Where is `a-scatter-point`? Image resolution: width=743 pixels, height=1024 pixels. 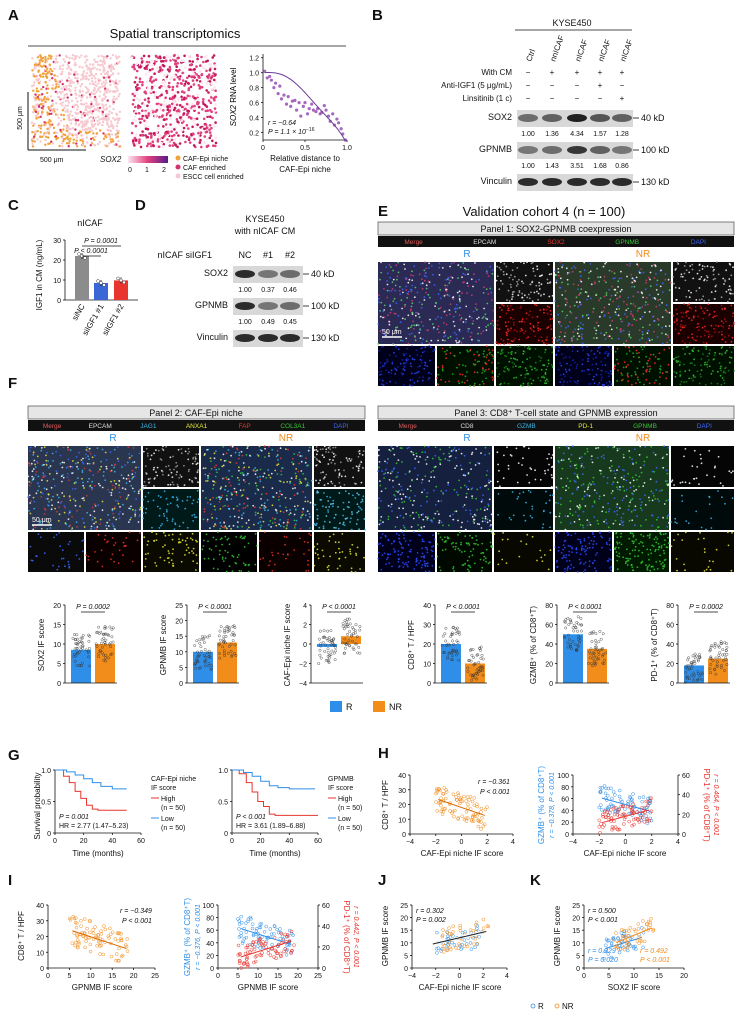
a-scatter-point is located at coordinates (267, 78).